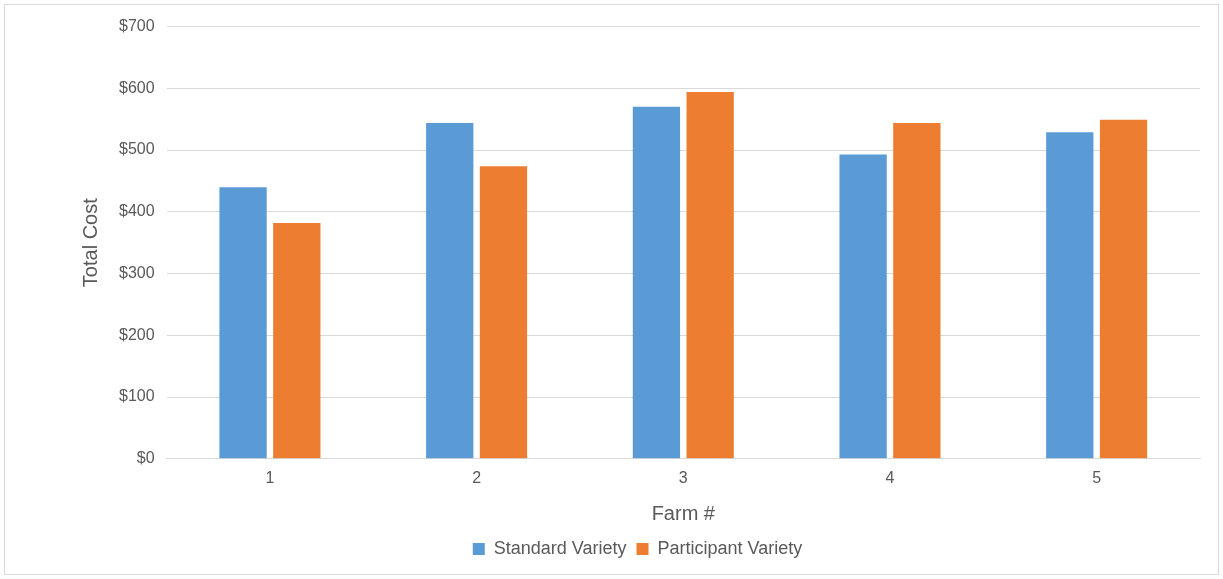  Describe the element at coordinates (137, 26) in the screenshot. I see `y-tick-label: $700` at that location.